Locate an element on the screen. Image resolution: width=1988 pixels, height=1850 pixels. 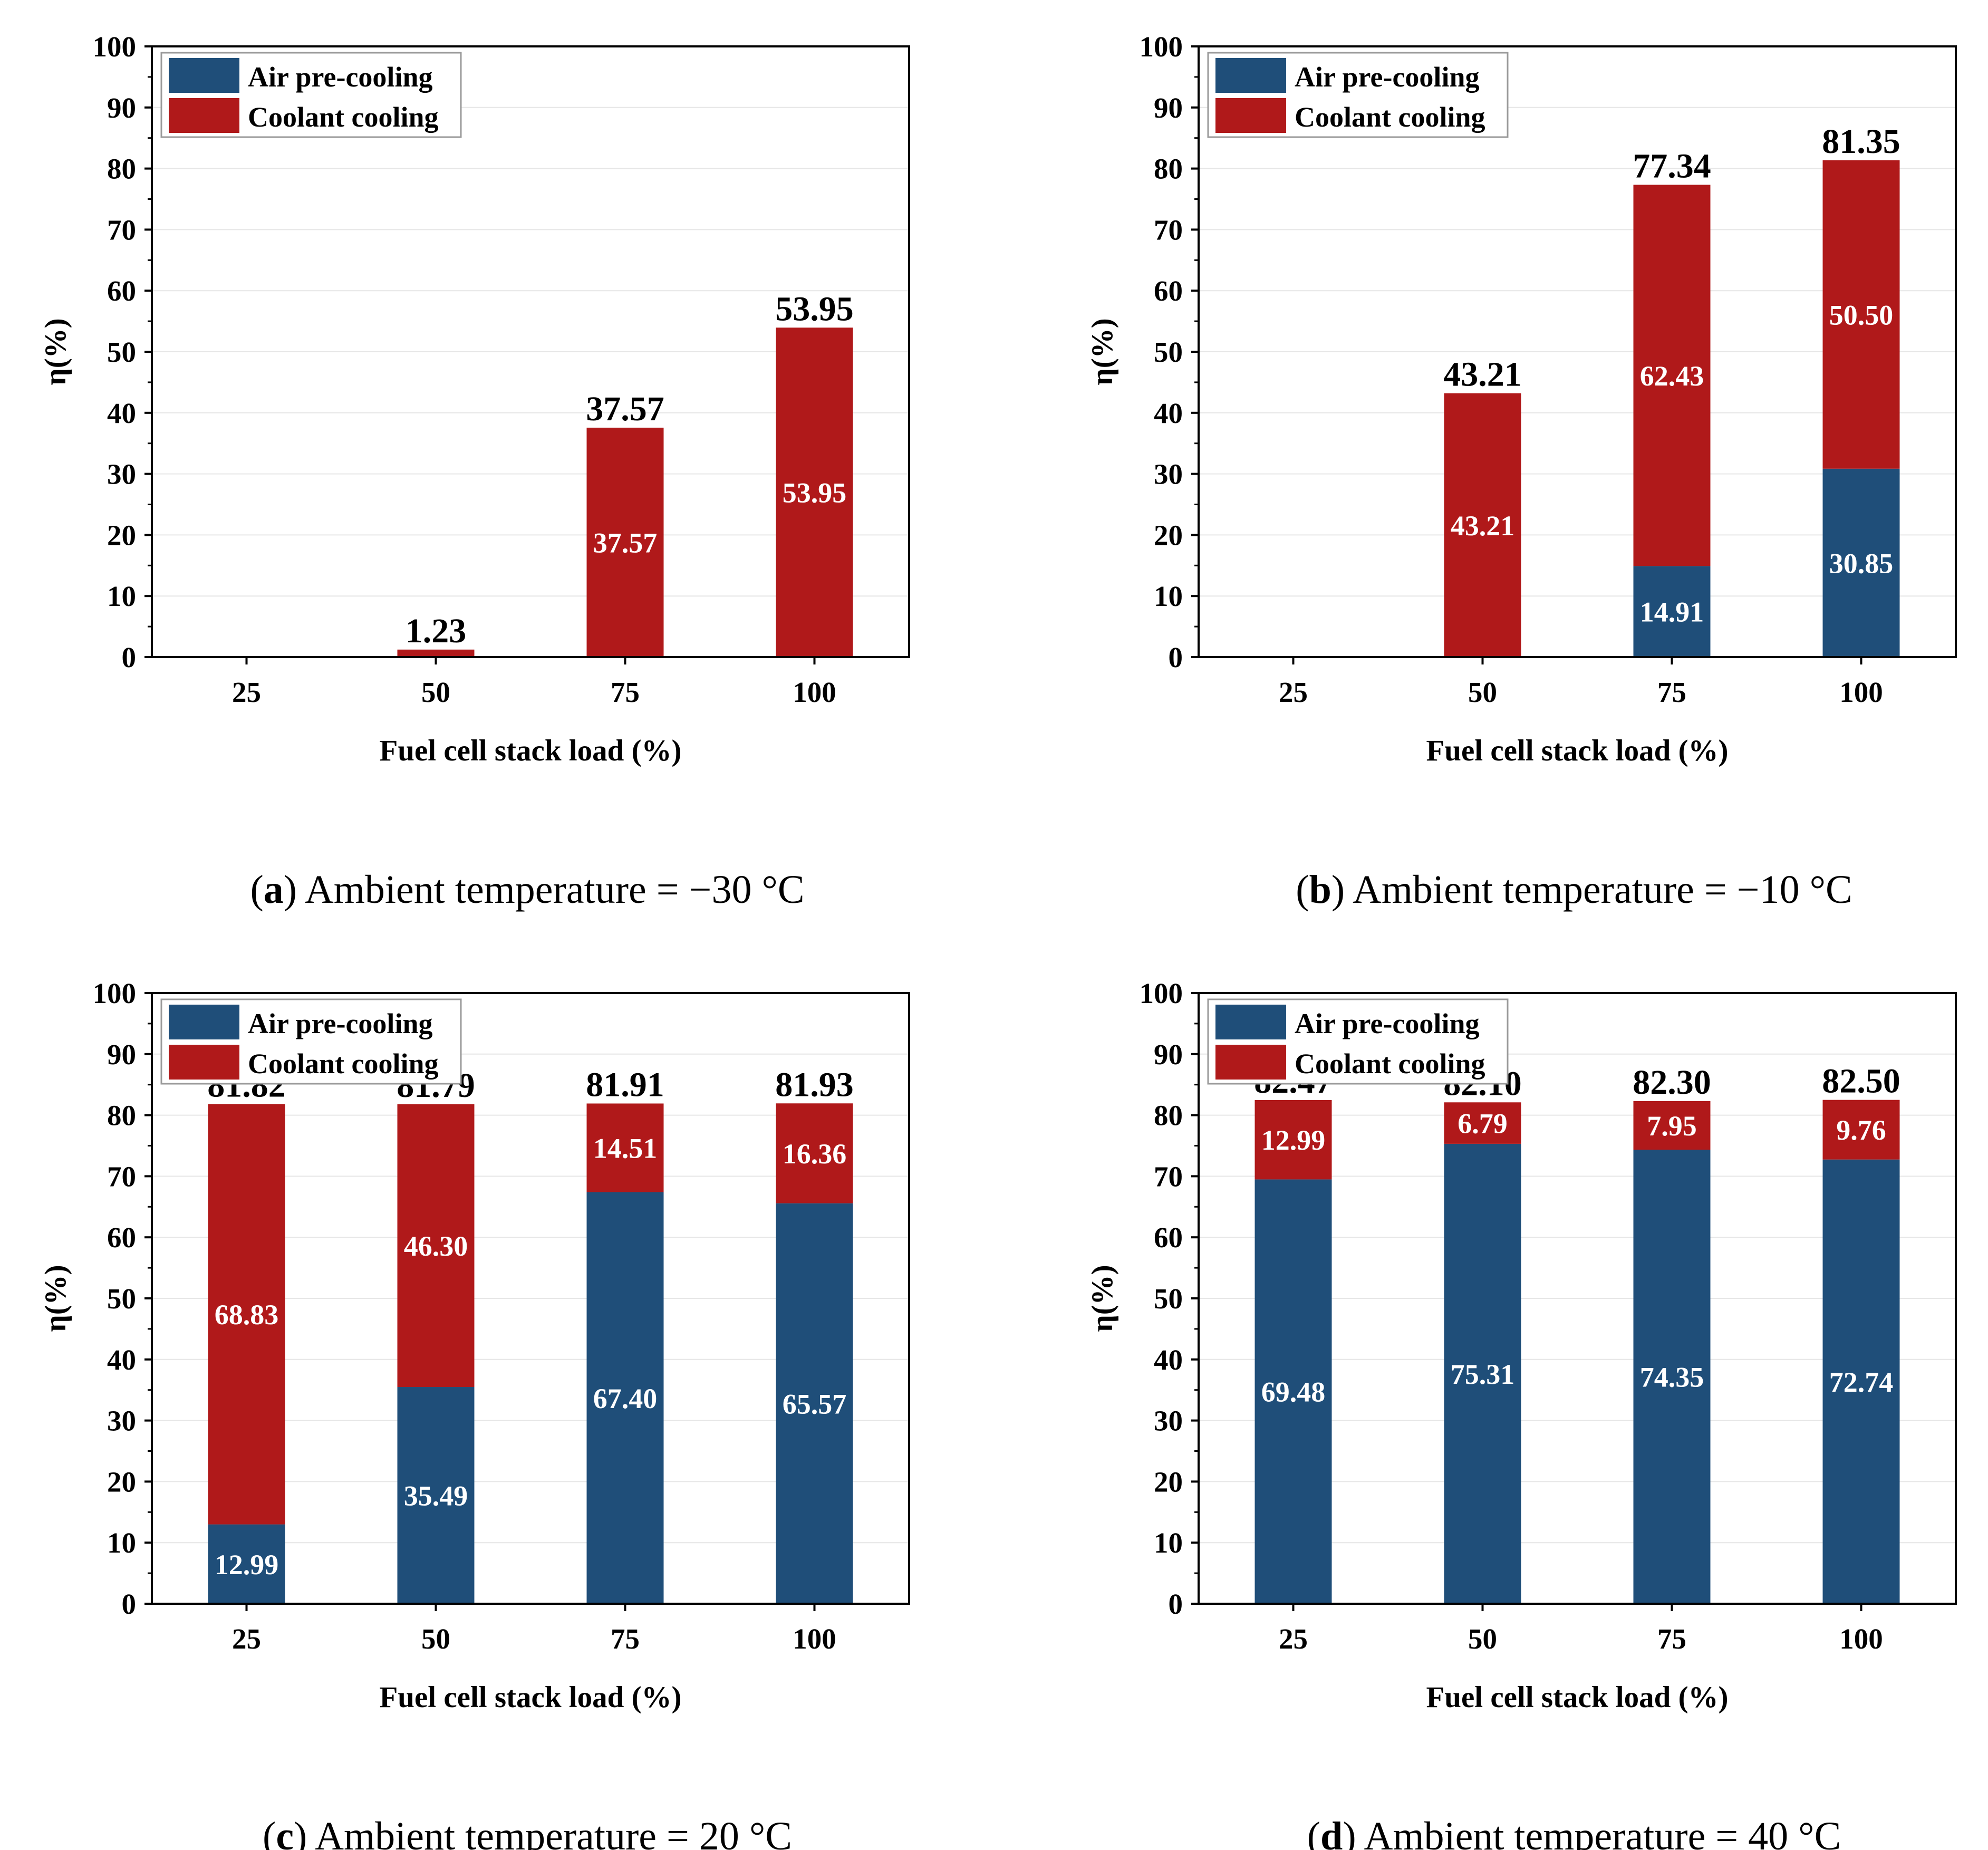
total-value-label: 77.34 is located at coordinates (1672, 166).